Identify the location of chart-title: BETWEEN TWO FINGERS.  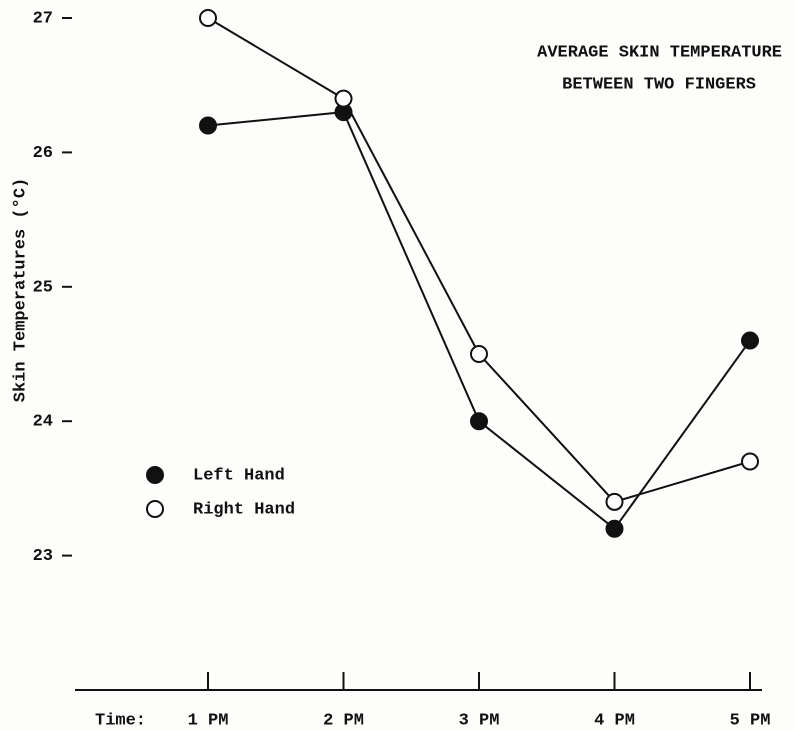
(659, 84).